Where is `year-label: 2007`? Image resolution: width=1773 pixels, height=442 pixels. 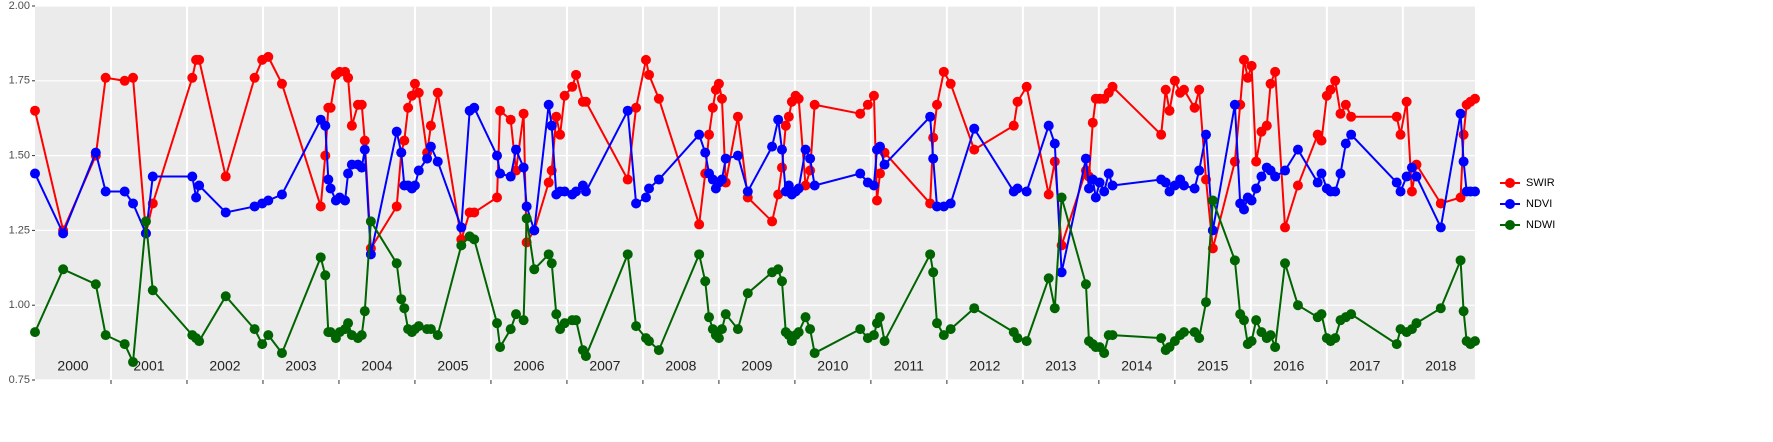
year-label: 2007 is located at coordinates (604, 366).